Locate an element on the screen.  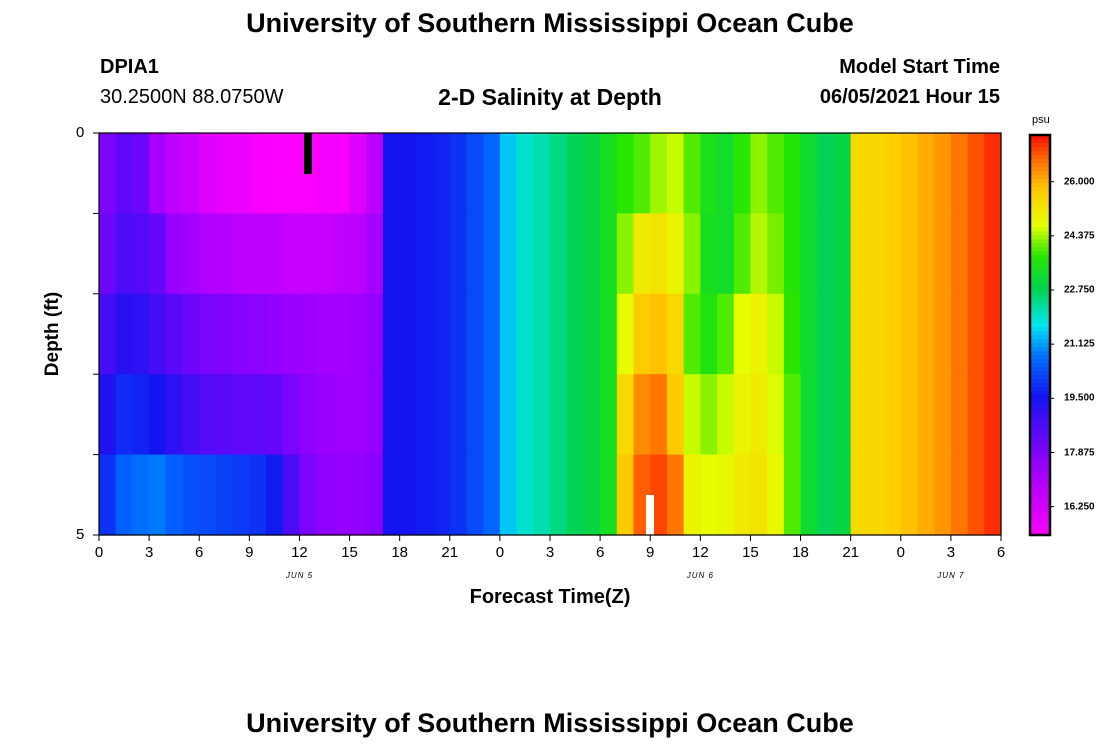
x-tick-label: 18 is located at coordinates (800, 552).